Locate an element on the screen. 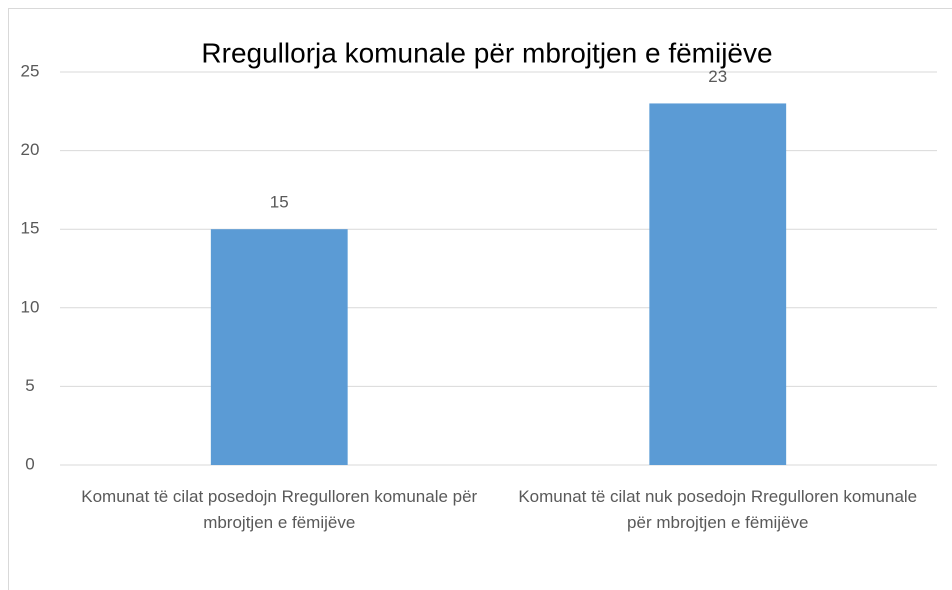 The height and width of the screenshot is (590, 952). y-tick-label: 15 is located at coordinates (30, 228).